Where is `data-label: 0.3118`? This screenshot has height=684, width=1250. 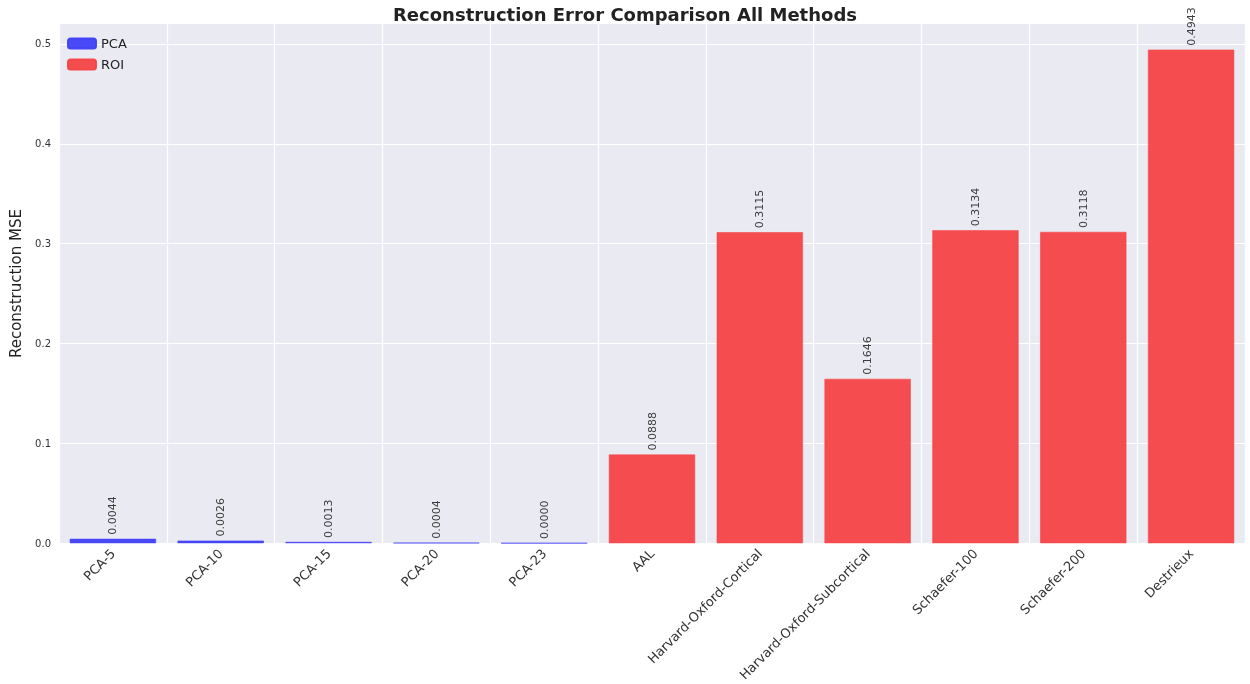 data-label: 0.3118 is located at coordinates (1083, 208).